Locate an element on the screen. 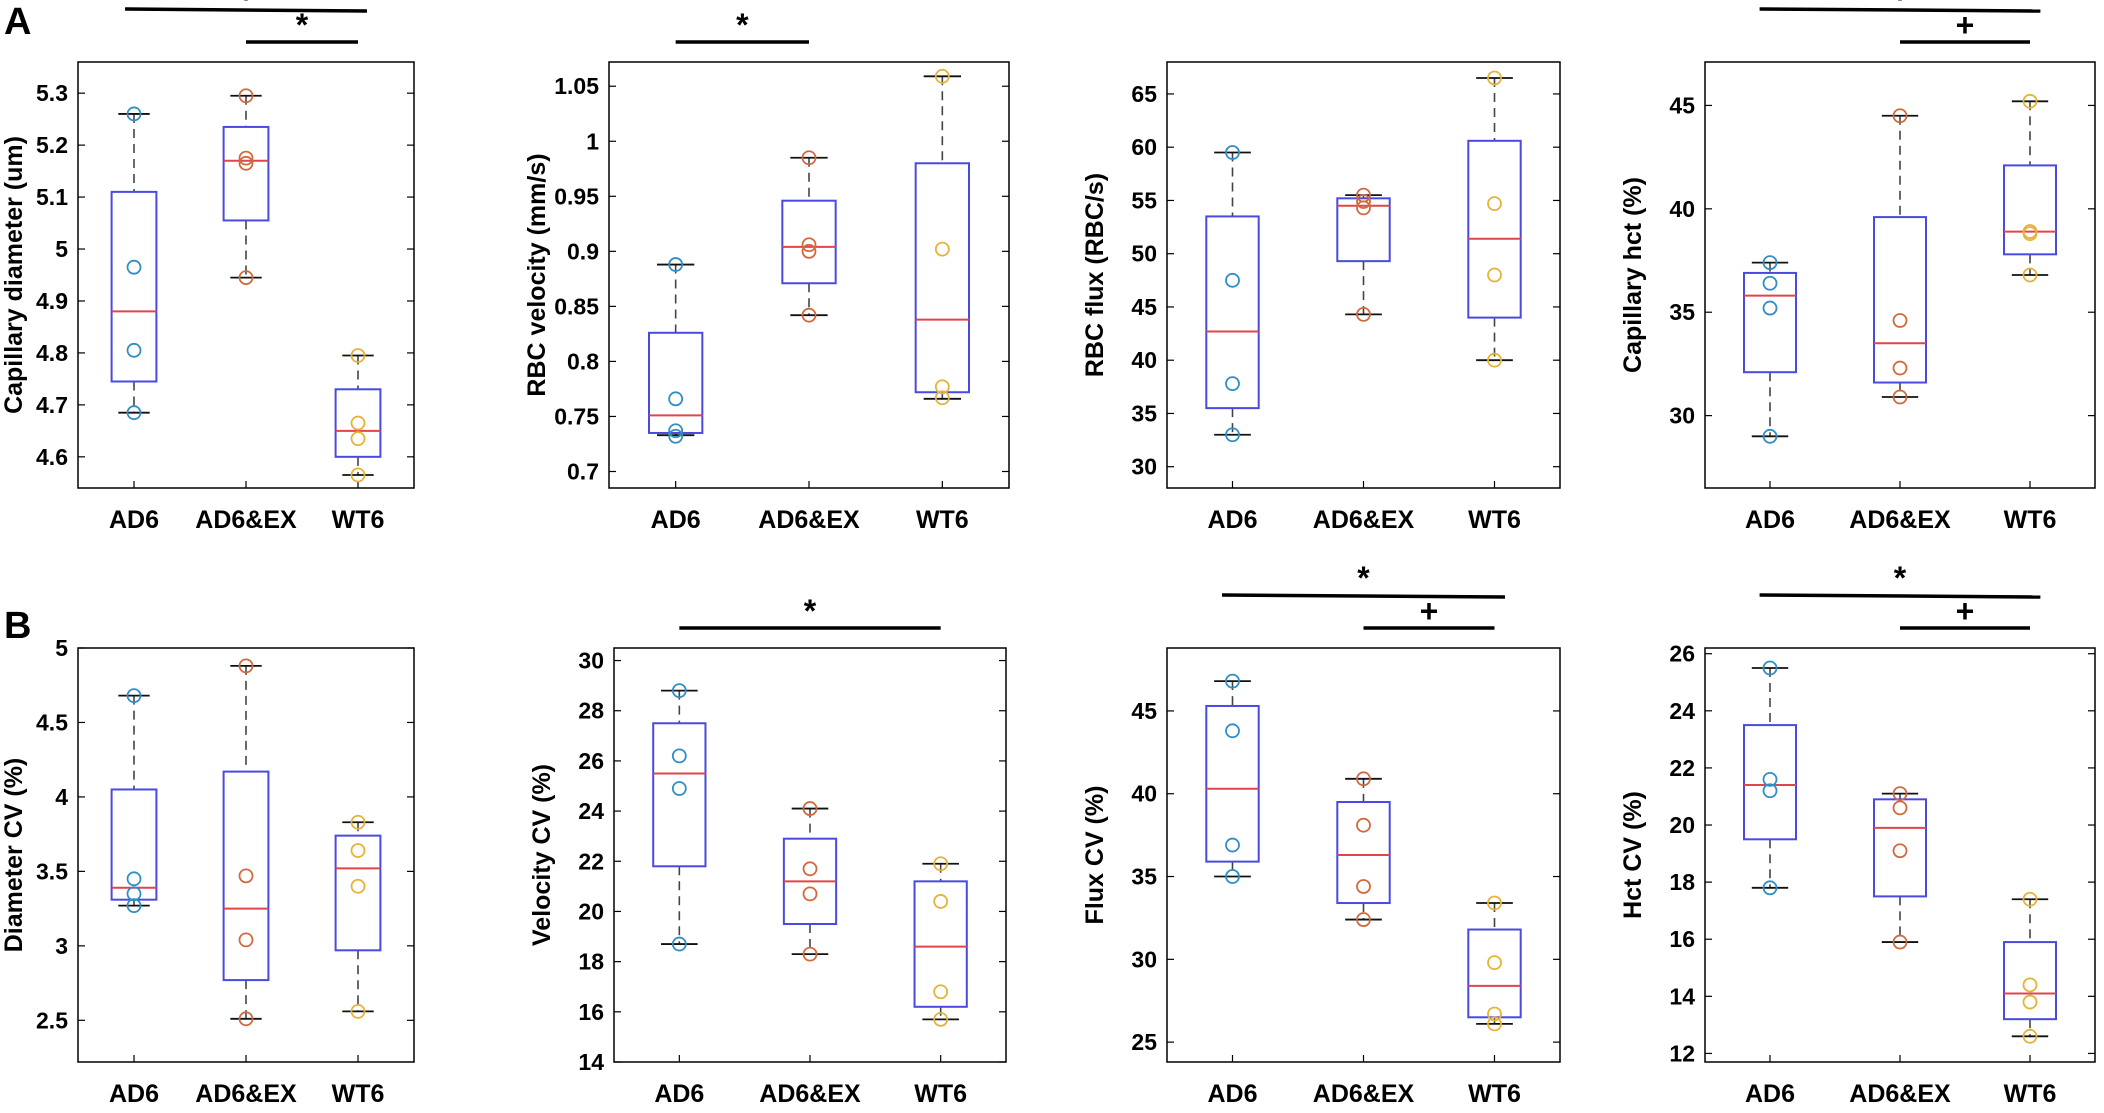 The width and height of the screenshot is (2104, 1113). y-axis-label: RBC velocity (mm/s) is located at coordinates (537, 274).